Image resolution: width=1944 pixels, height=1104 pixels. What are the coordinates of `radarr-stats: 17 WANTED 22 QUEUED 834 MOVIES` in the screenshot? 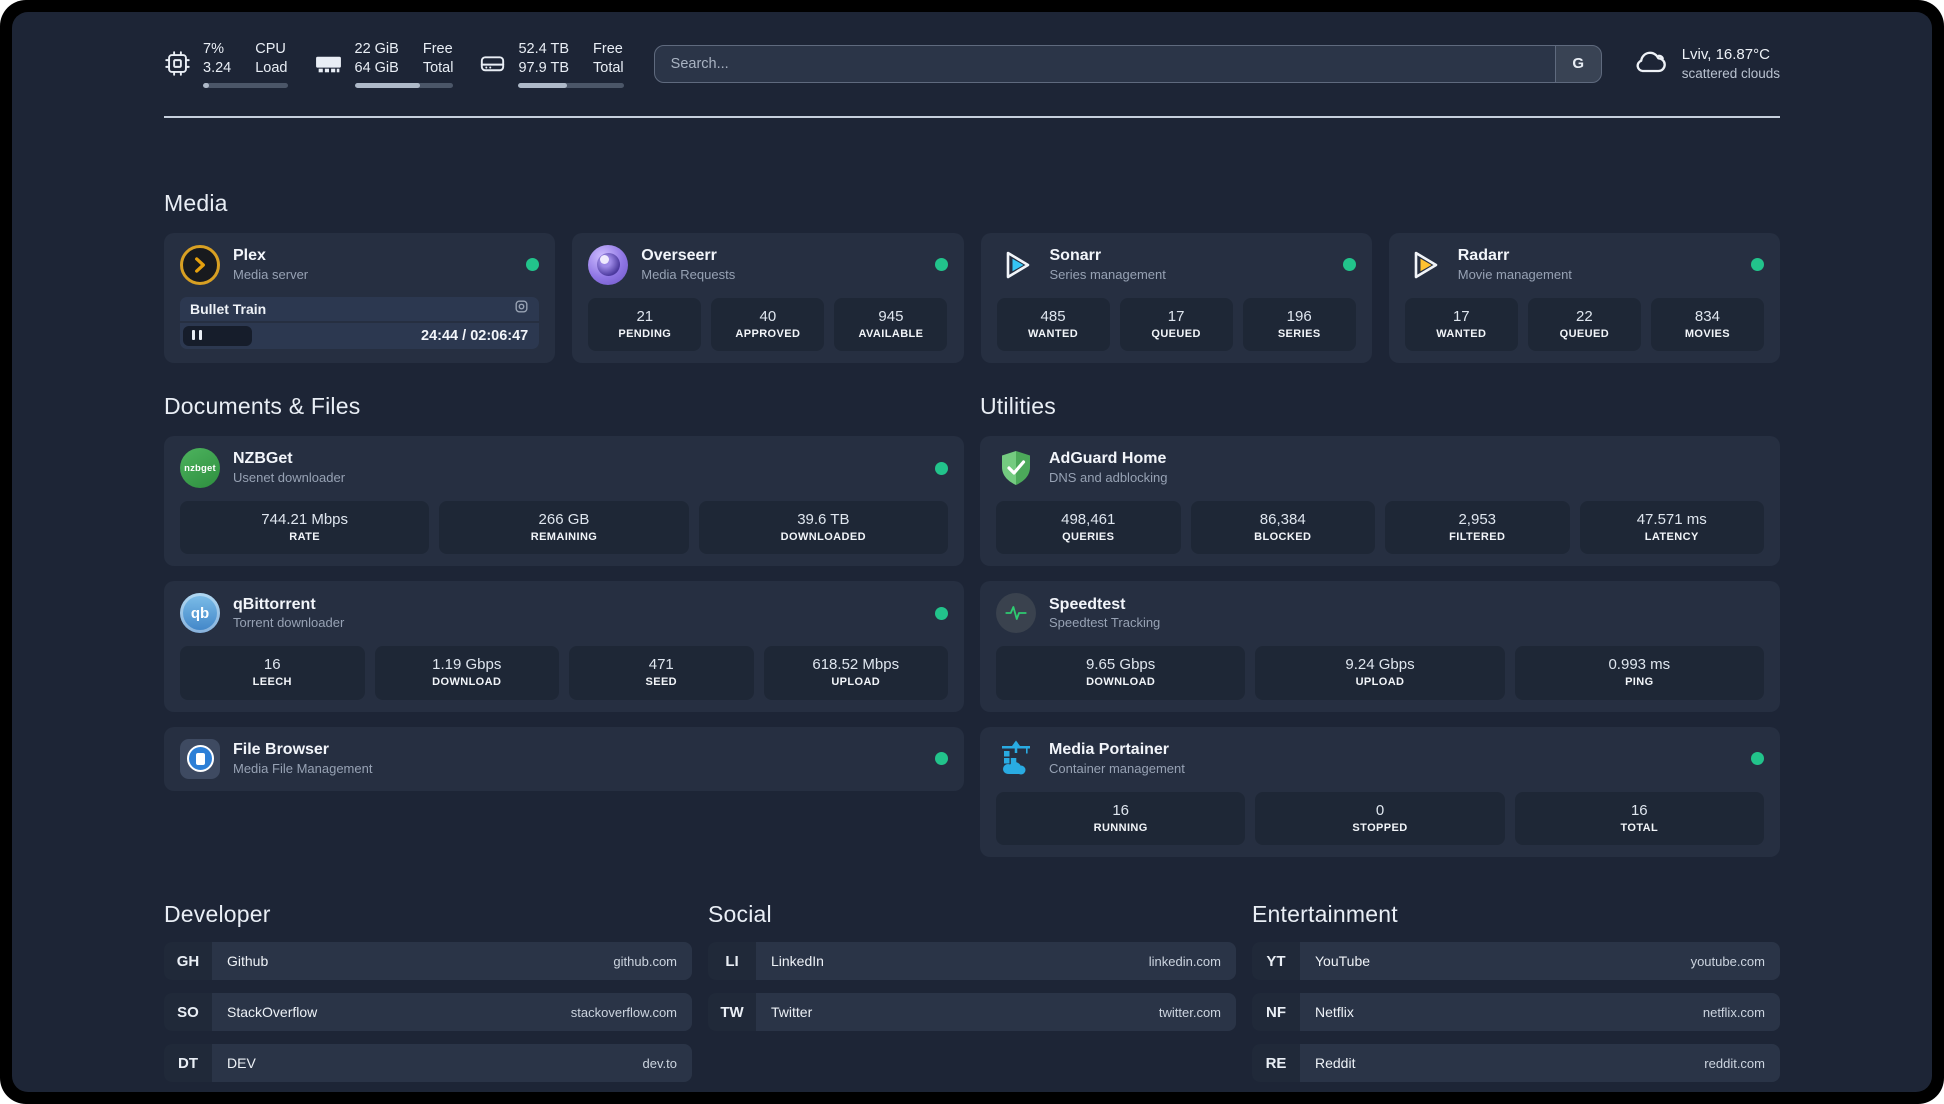 It's located at (1584, 324).